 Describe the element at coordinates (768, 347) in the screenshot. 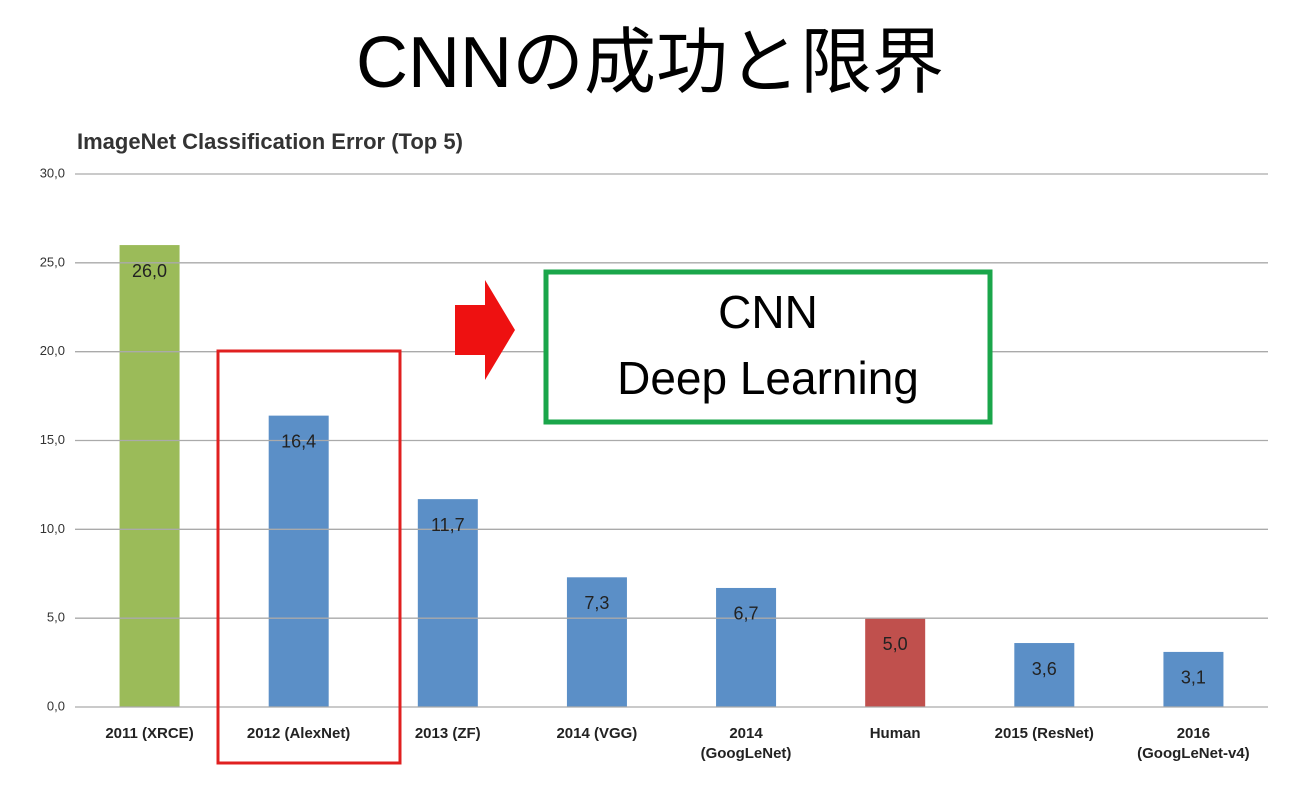

I see `annotation-box` at that location.